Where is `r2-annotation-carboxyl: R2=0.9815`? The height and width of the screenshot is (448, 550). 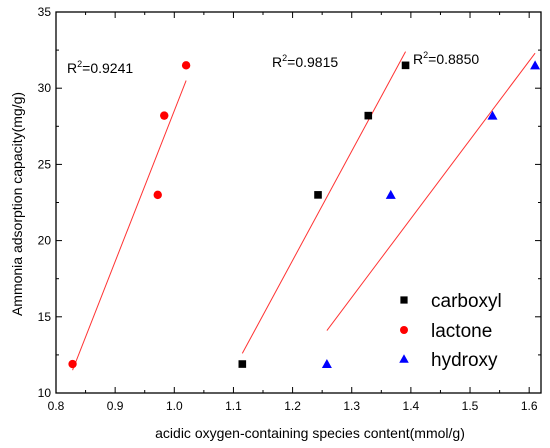
r2-annotation-carboxyl: R2=0.9815 is located at coordinates (305, 61).